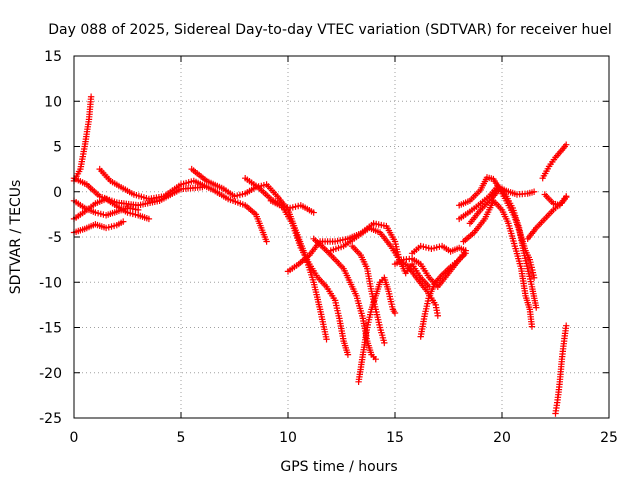 The width and height of the screenshot is (640, 480). Describe the element at coordinates (57, 148) in the screenshot. I see `y-tick-label: 5` at that location.